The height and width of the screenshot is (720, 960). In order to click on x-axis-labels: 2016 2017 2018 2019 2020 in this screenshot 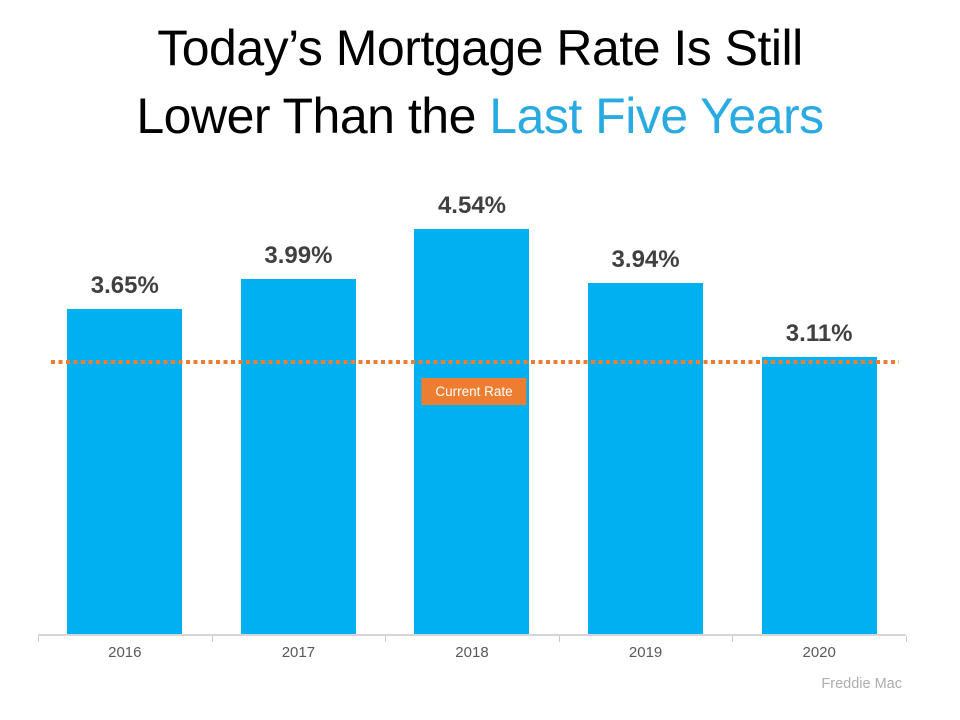, I will do `click(472, 652)`.